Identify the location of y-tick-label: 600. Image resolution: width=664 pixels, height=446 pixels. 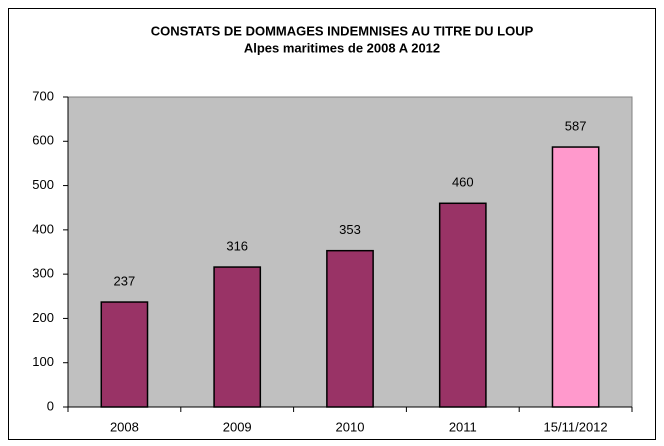
(43, 140).